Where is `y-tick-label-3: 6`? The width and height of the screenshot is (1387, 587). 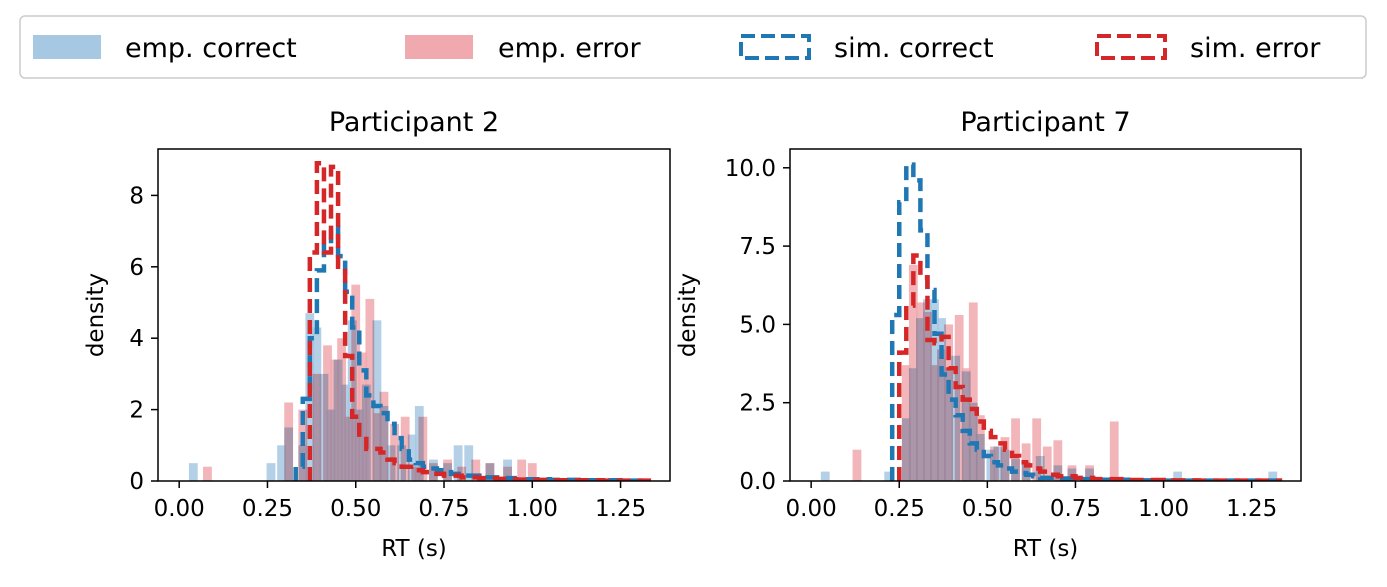
y-tick-label-3: 6 is located at coordinates (136, 268).